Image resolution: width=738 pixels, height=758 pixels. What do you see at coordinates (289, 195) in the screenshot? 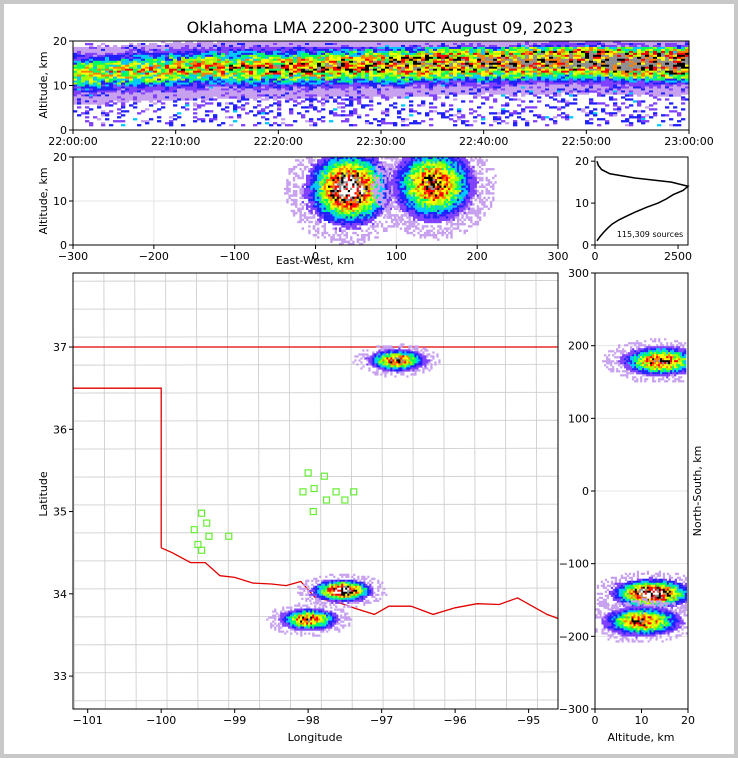
I see `ew-height-bin` at bounding box center [289, 195].